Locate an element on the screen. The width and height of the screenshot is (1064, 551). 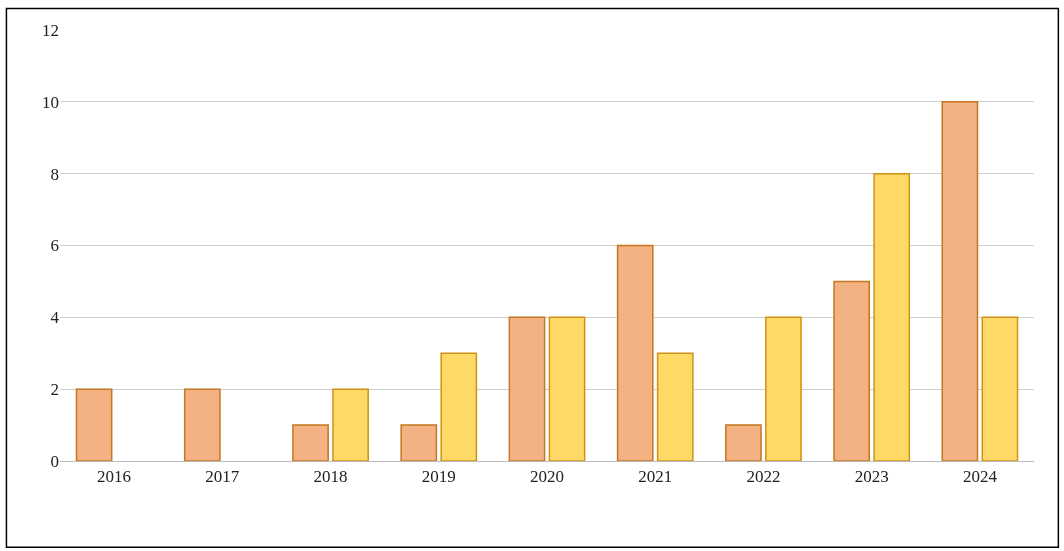
x-tick-label: 2022 is located at coordinates (763, 477).